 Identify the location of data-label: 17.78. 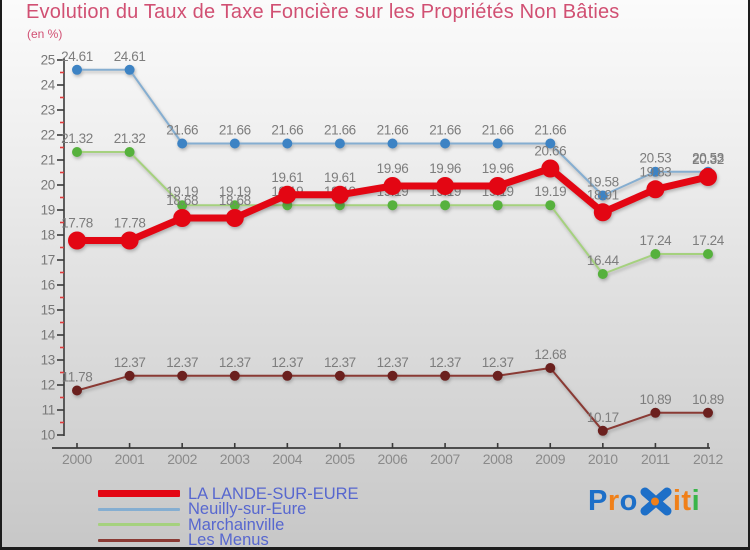
(77, 223).